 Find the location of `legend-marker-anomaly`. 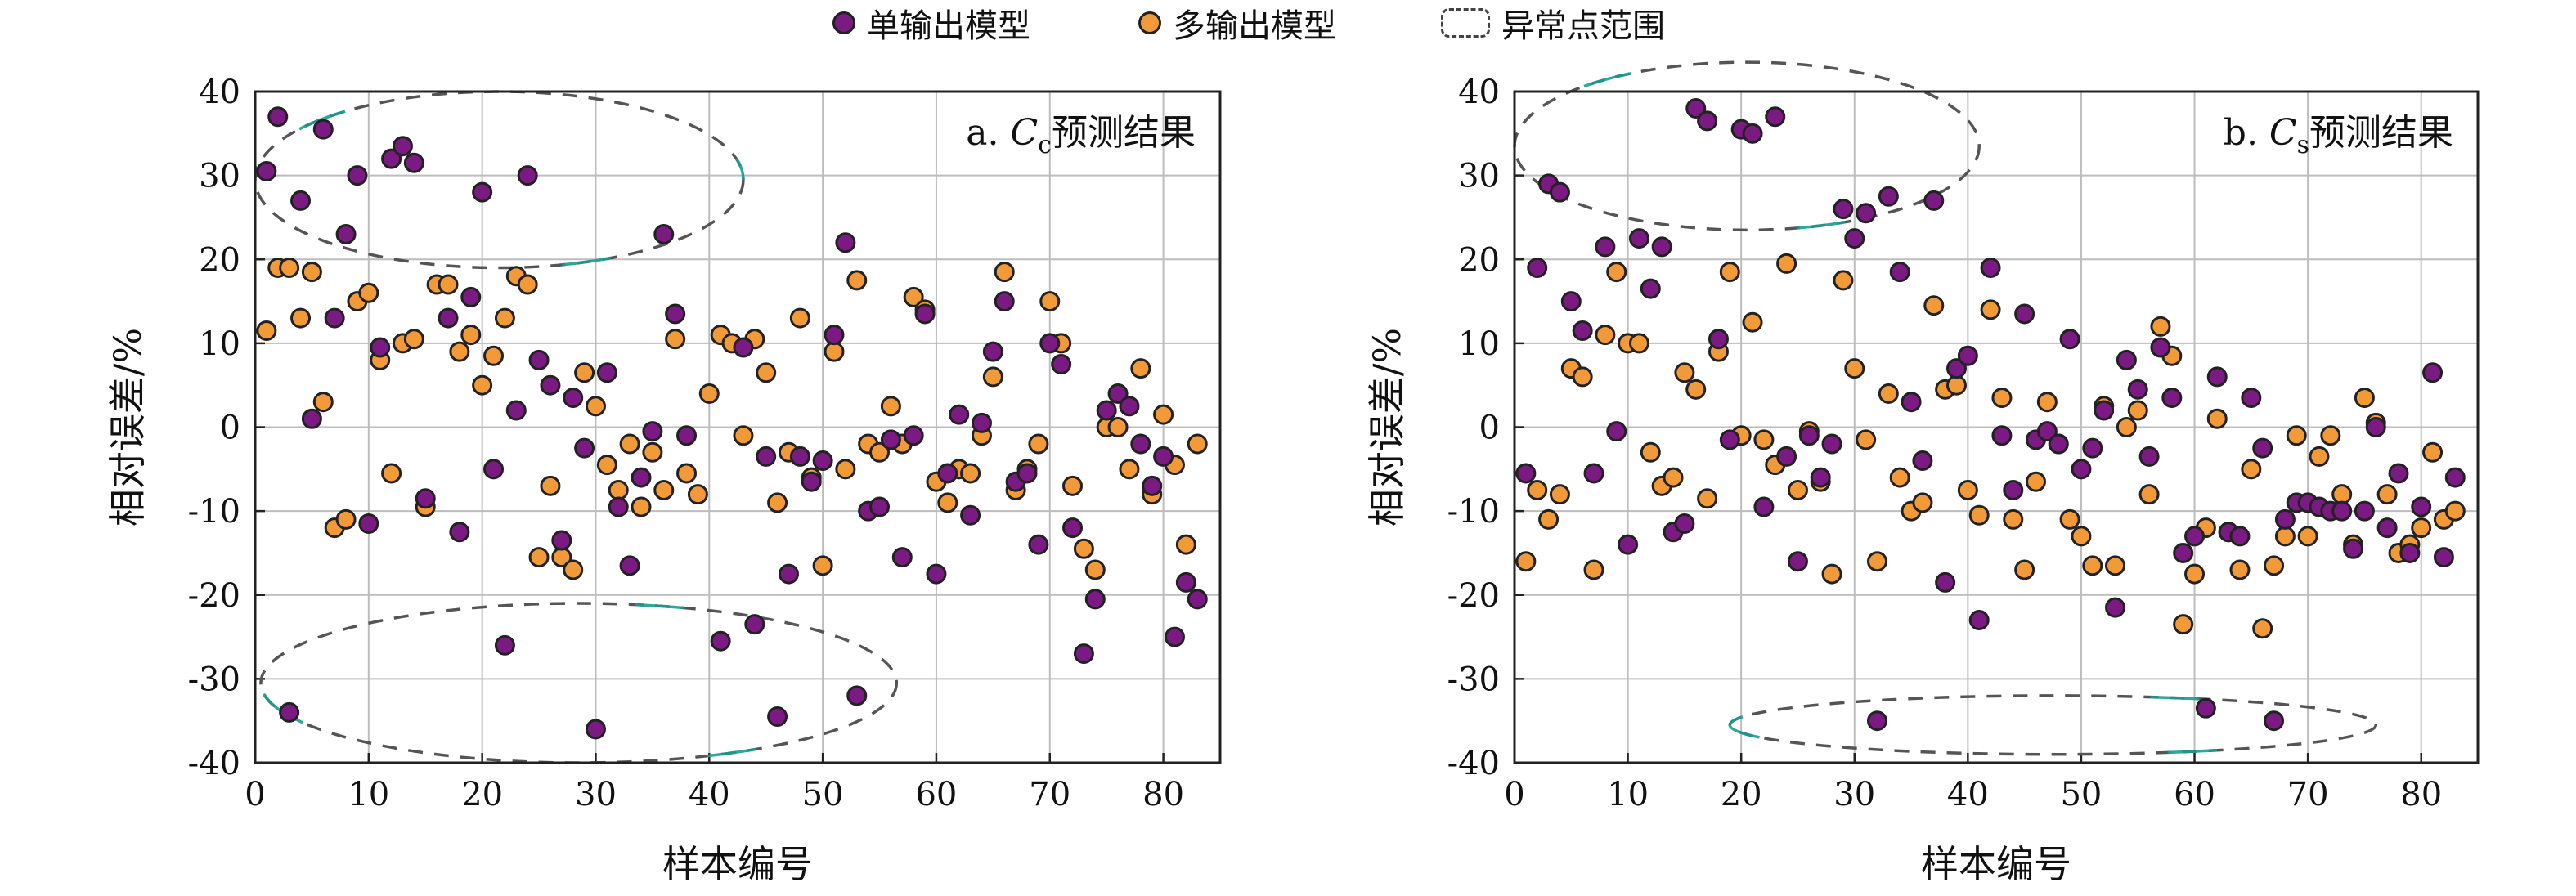

legend-marker-anomaly is located at coordinates (1465, 23).